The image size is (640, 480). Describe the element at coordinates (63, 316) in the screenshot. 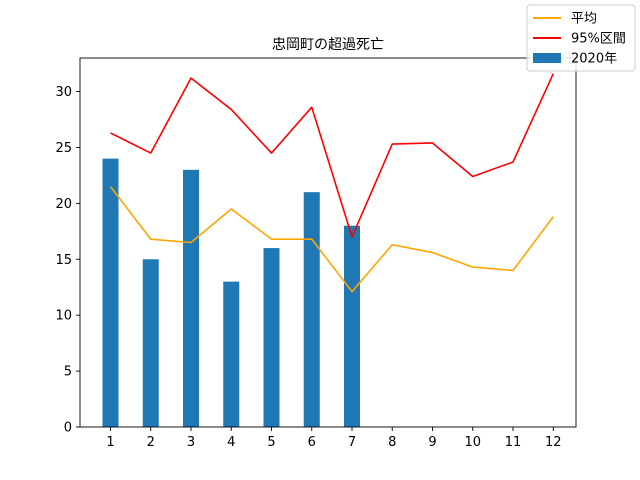

I see `y-tick-label-10: 10` at that location.